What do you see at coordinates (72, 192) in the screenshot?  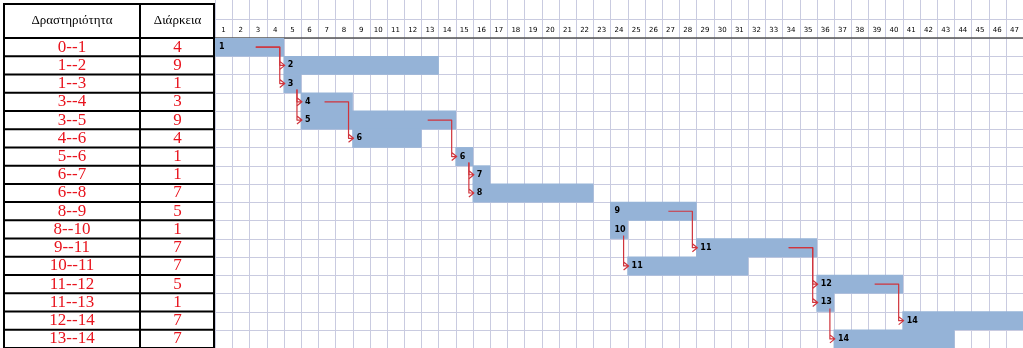 I see `y-tick-label: 6--8` at bounding box center [72, 192].